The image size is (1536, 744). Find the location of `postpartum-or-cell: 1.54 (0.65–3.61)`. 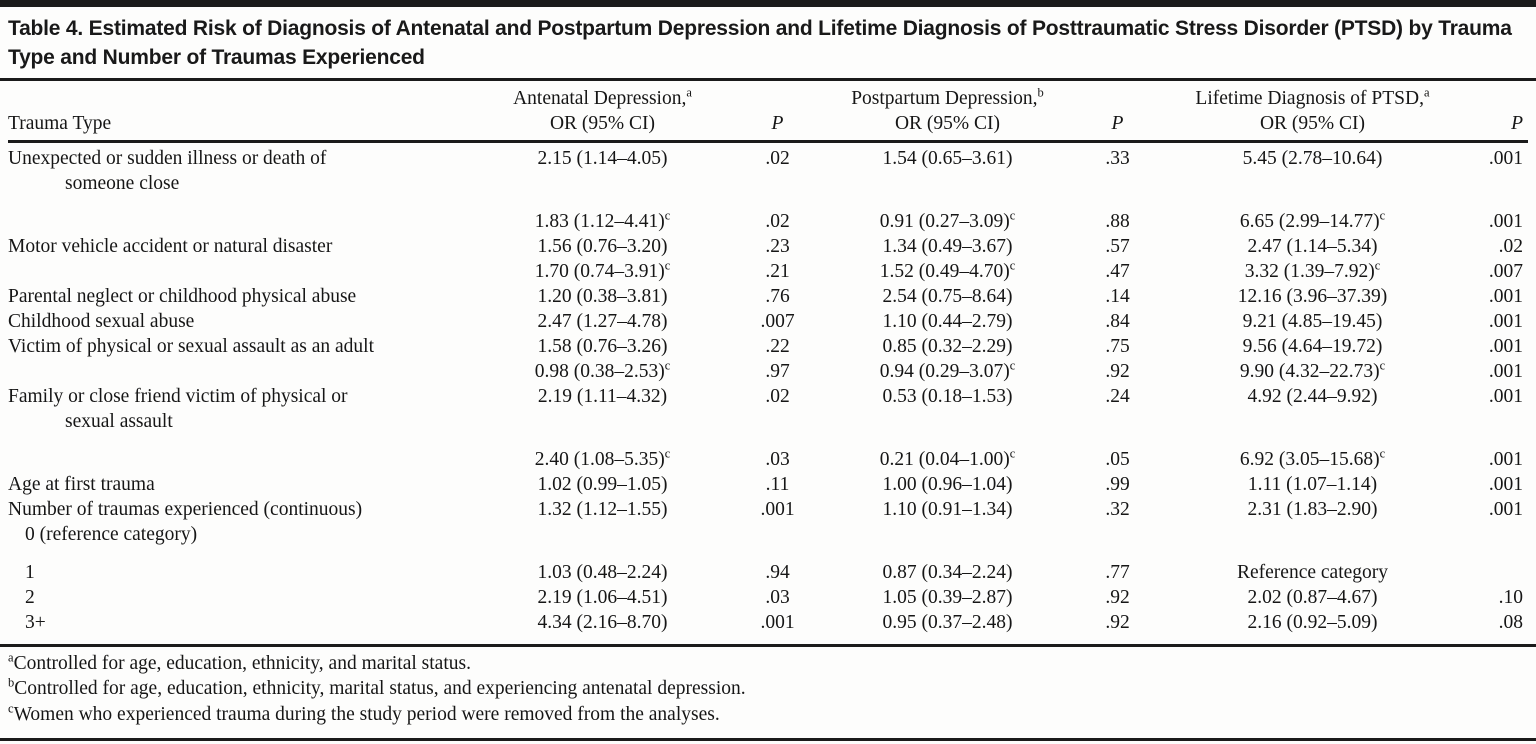

postpartum-or-cell: 1.54 (0.65–3.61) is located at coordinates (947, 158).